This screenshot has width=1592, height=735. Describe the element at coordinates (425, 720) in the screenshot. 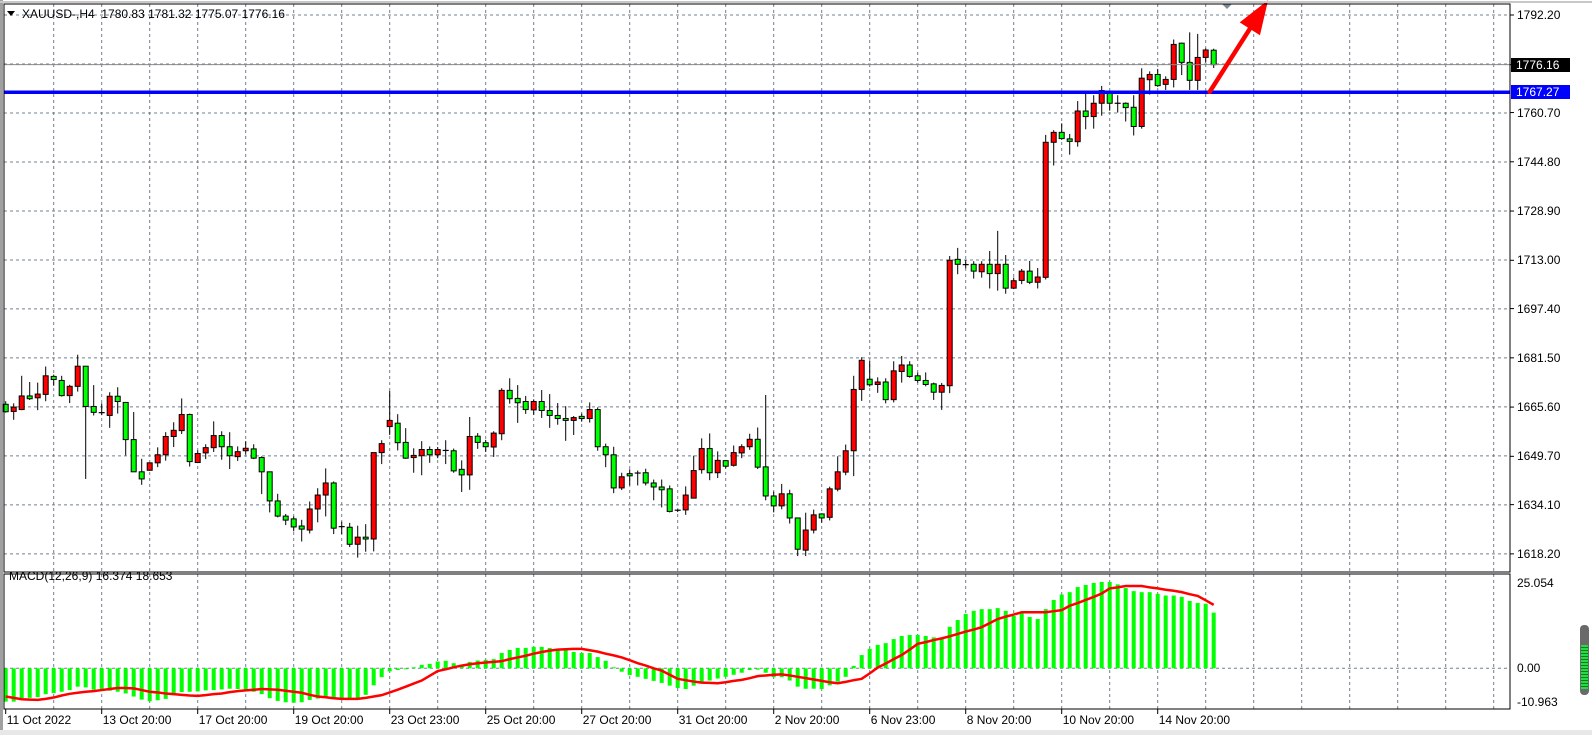

I see `time-label: 23 Oct 23:00` at that location.